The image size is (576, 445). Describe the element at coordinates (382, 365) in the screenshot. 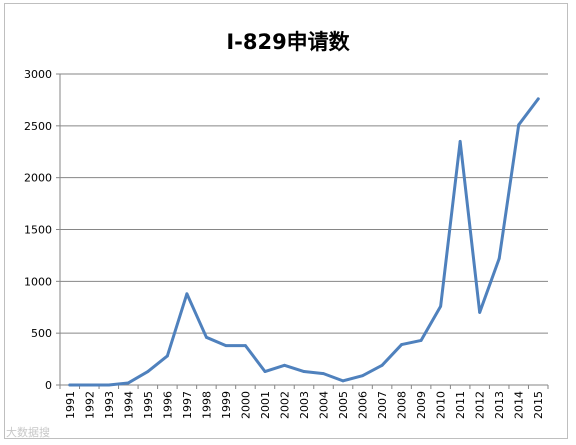

I see `data-point-2007` at that location.